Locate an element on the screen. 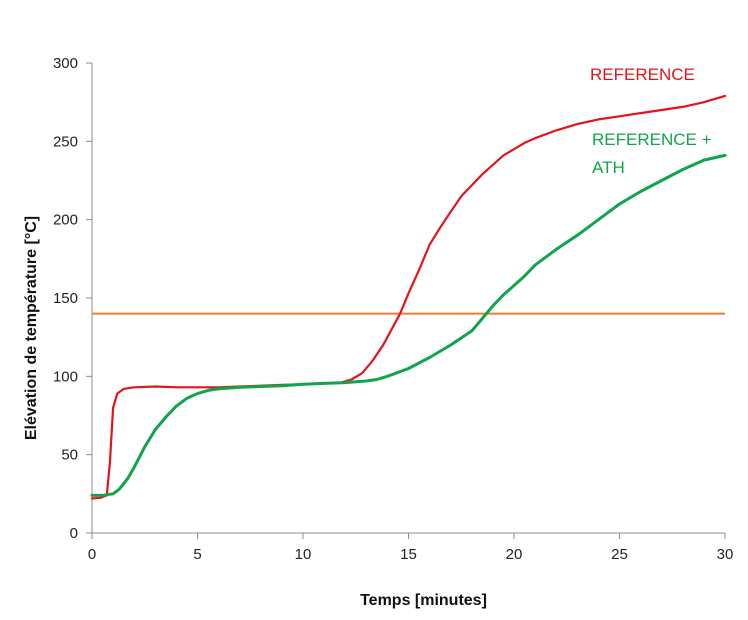 Image resolution: width=748 pixels, height=620 pixels. x-axis: 0 5 10 15 20 25 30 is located at coordinates (411, 547).